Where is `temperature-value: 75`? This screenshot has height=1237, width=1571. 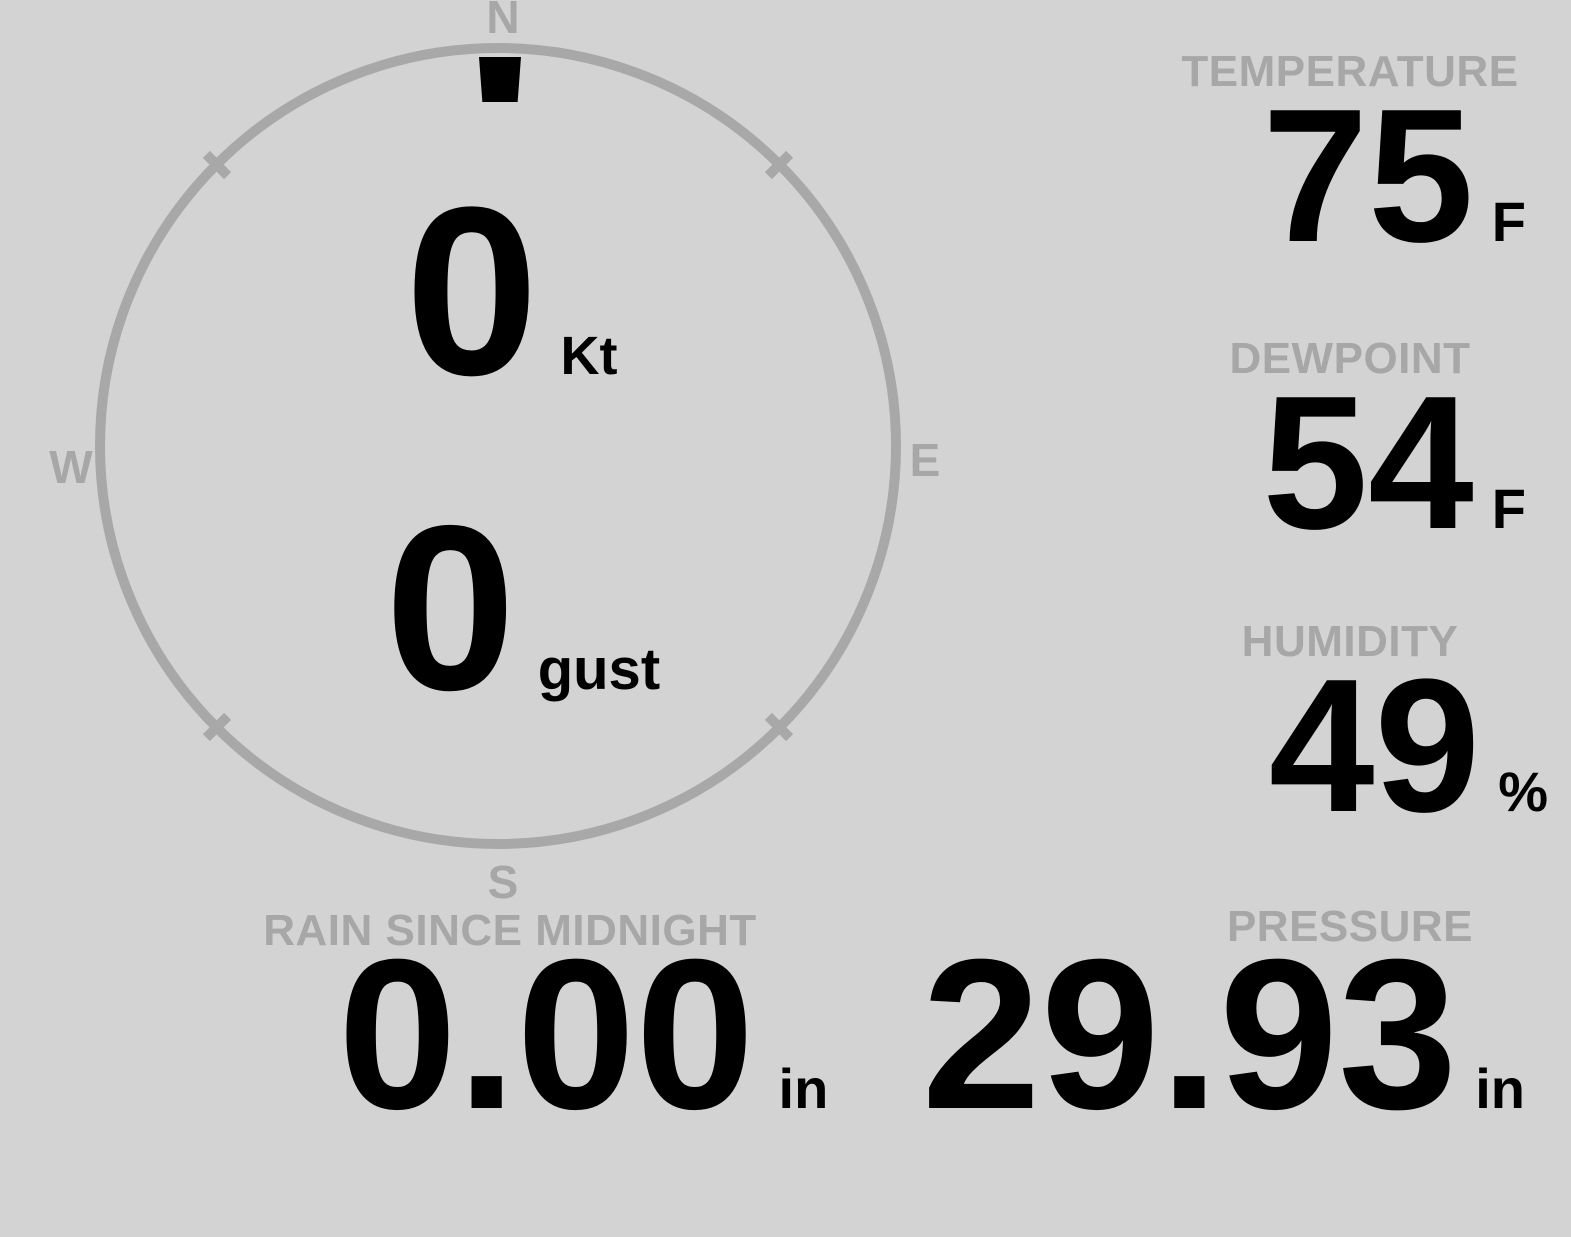
temperature-value: 75 is located at coordinates (1368, 176).